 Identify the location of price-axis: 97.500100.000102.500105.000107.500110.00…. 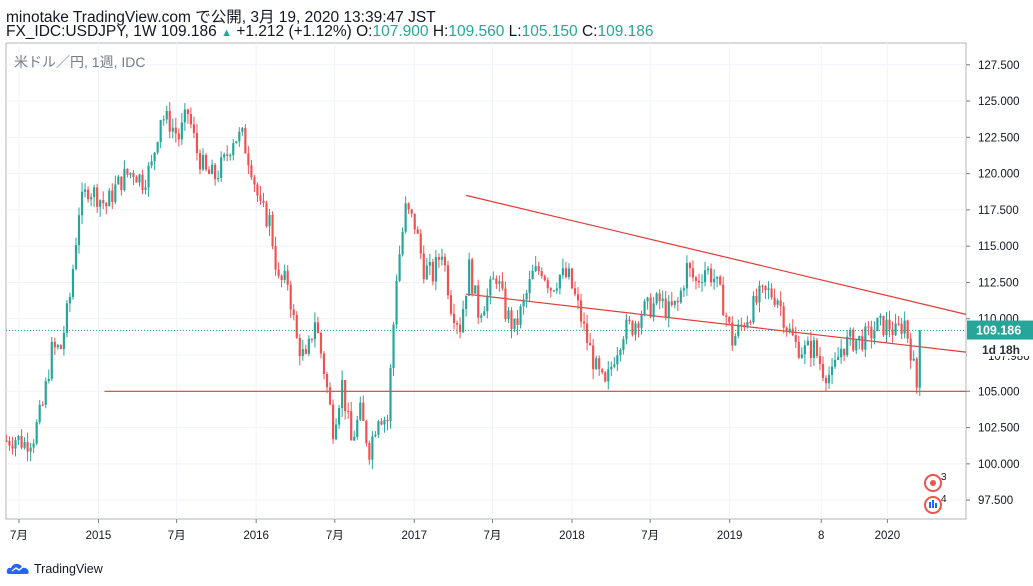
(999, 283).